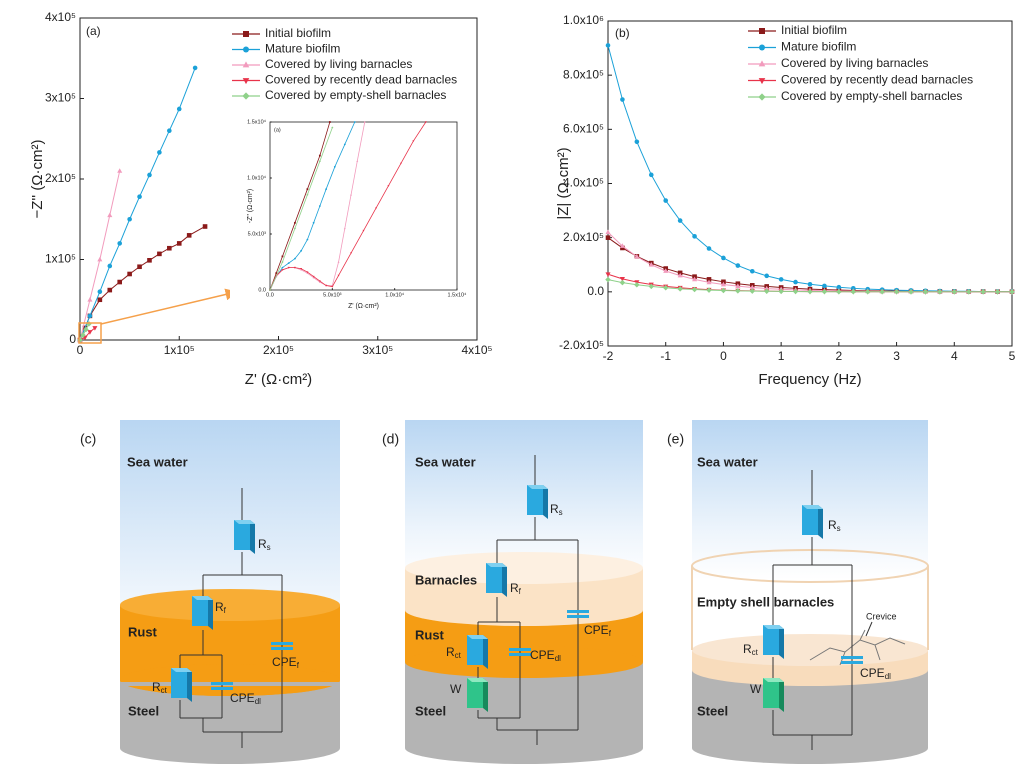 The image size is (1024, 765). What do you see at coordinates (60, 259) in the screenshot?
I see `y-tick-label: 1x10⁵` at bounding box center [60, 259].